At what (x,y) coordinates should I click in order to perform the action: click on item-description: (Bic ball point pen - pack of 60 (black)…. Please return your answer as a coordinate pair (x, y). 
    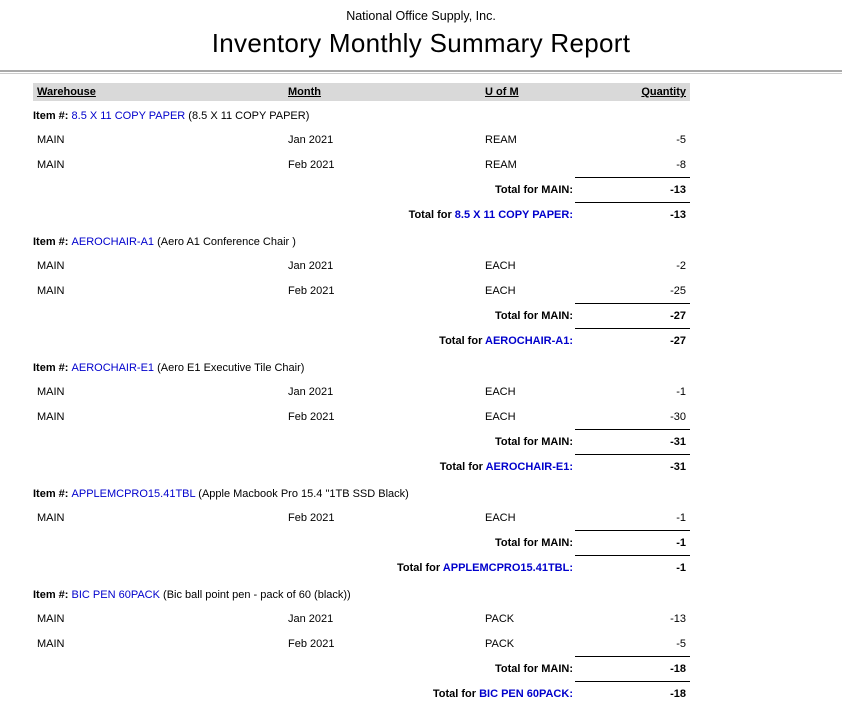
    Looking at the image, I should click on (255, 595).